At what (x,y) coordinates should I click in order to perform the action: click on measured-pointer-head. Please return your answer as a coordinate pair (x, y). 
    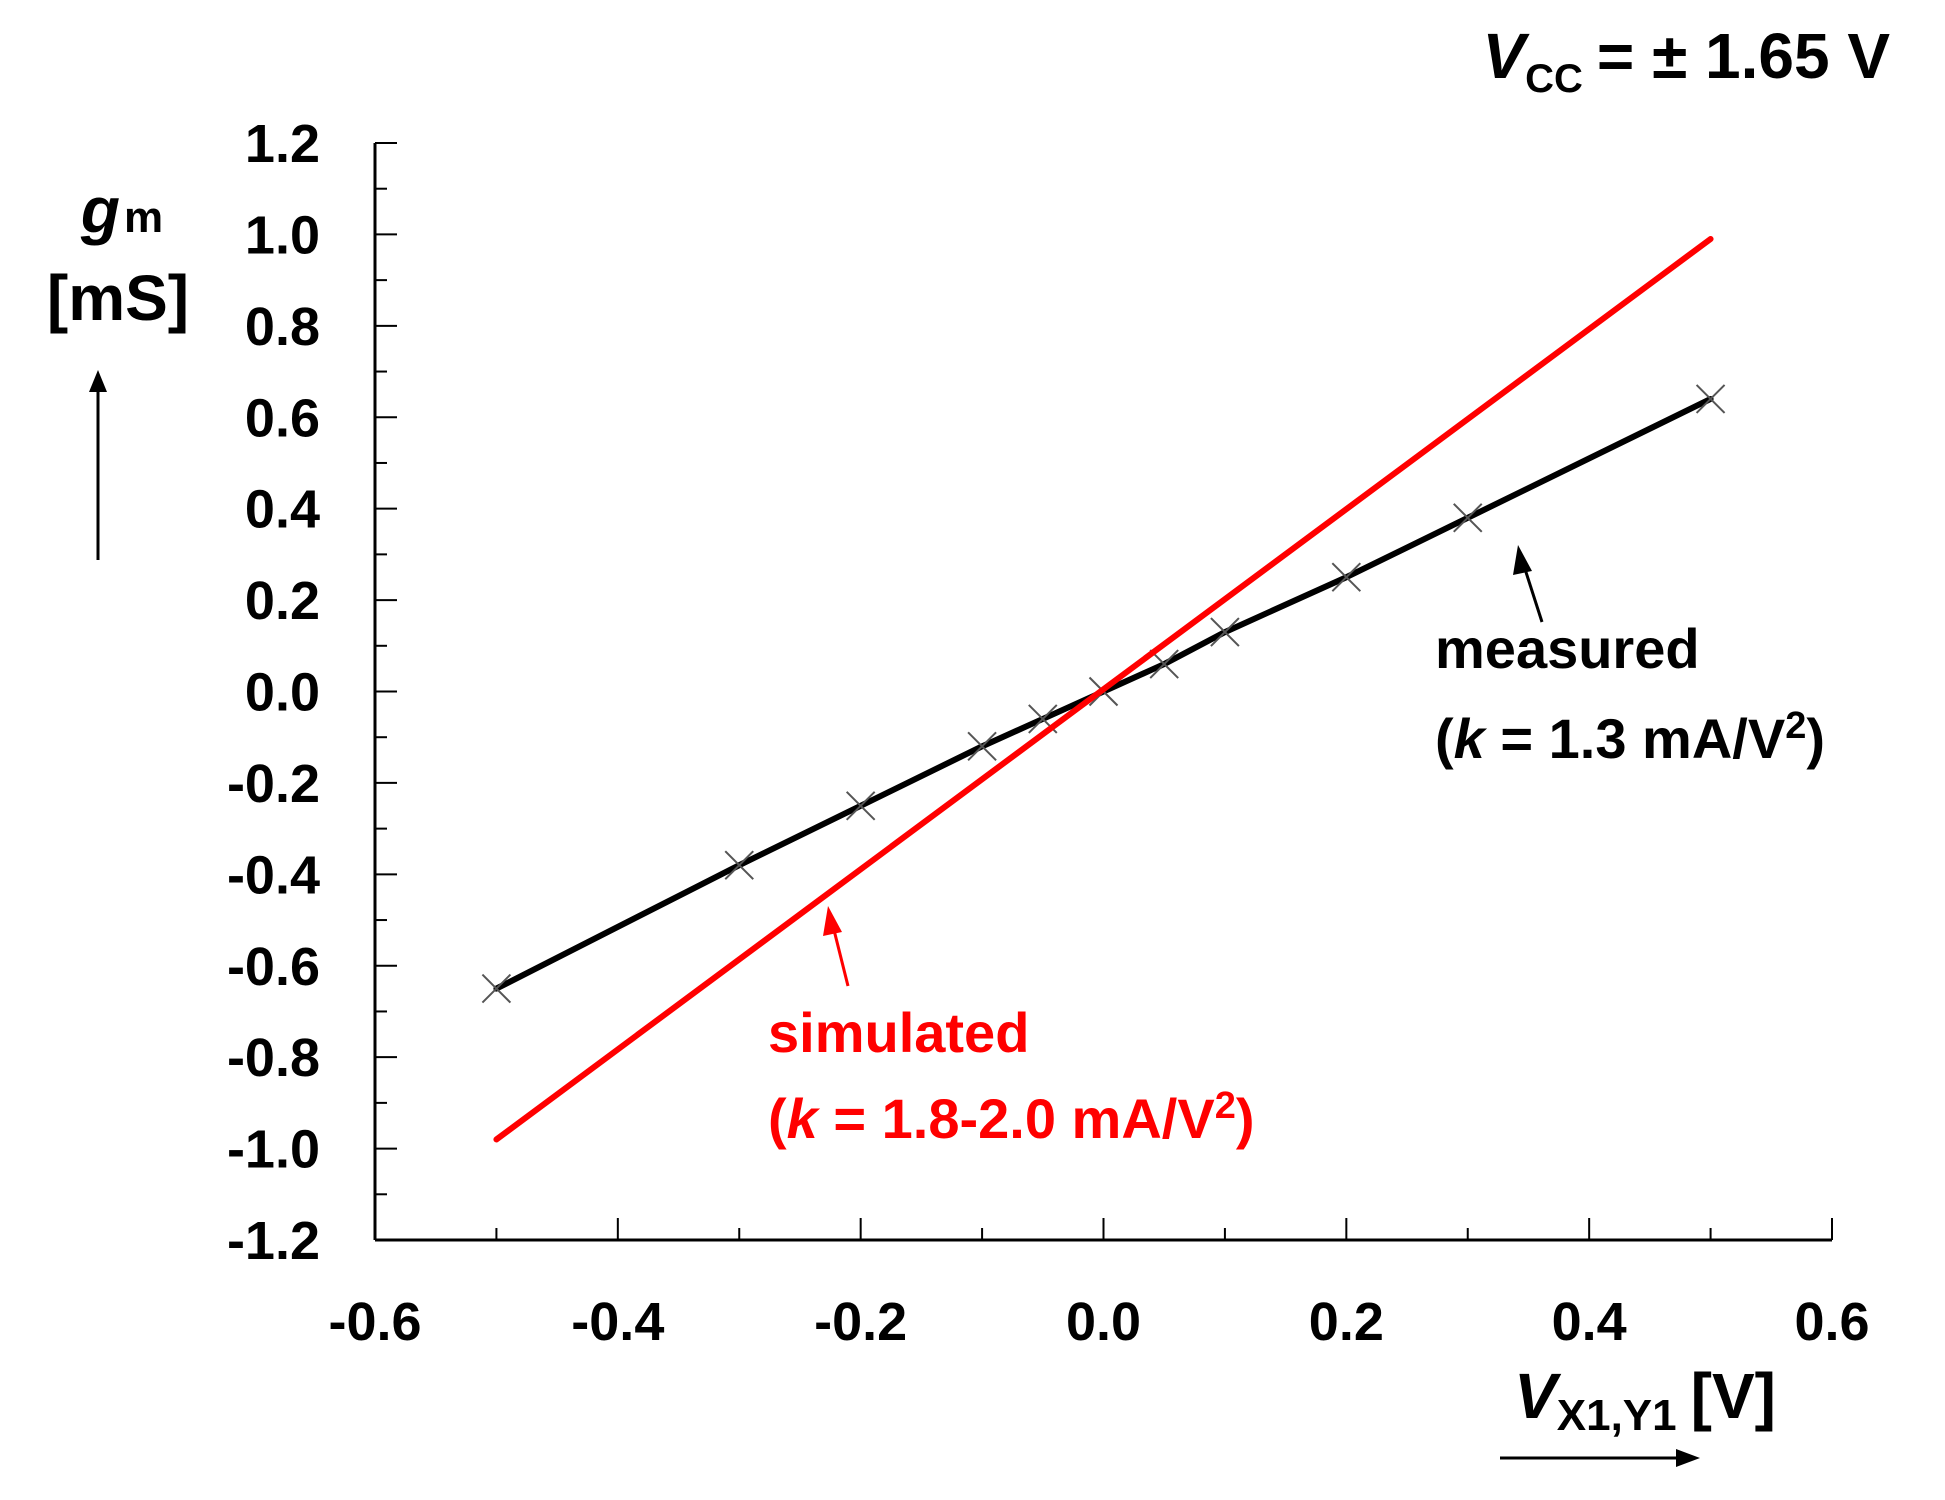
    Looking at the image, I should click on (1522, 560).